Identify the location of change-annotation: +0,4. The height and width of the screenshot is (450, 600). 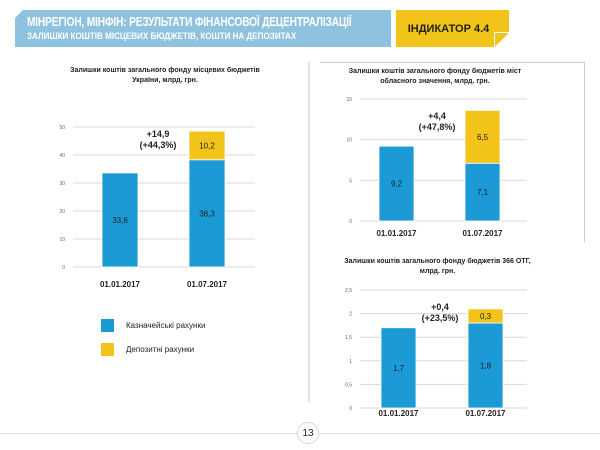
(440, 307).